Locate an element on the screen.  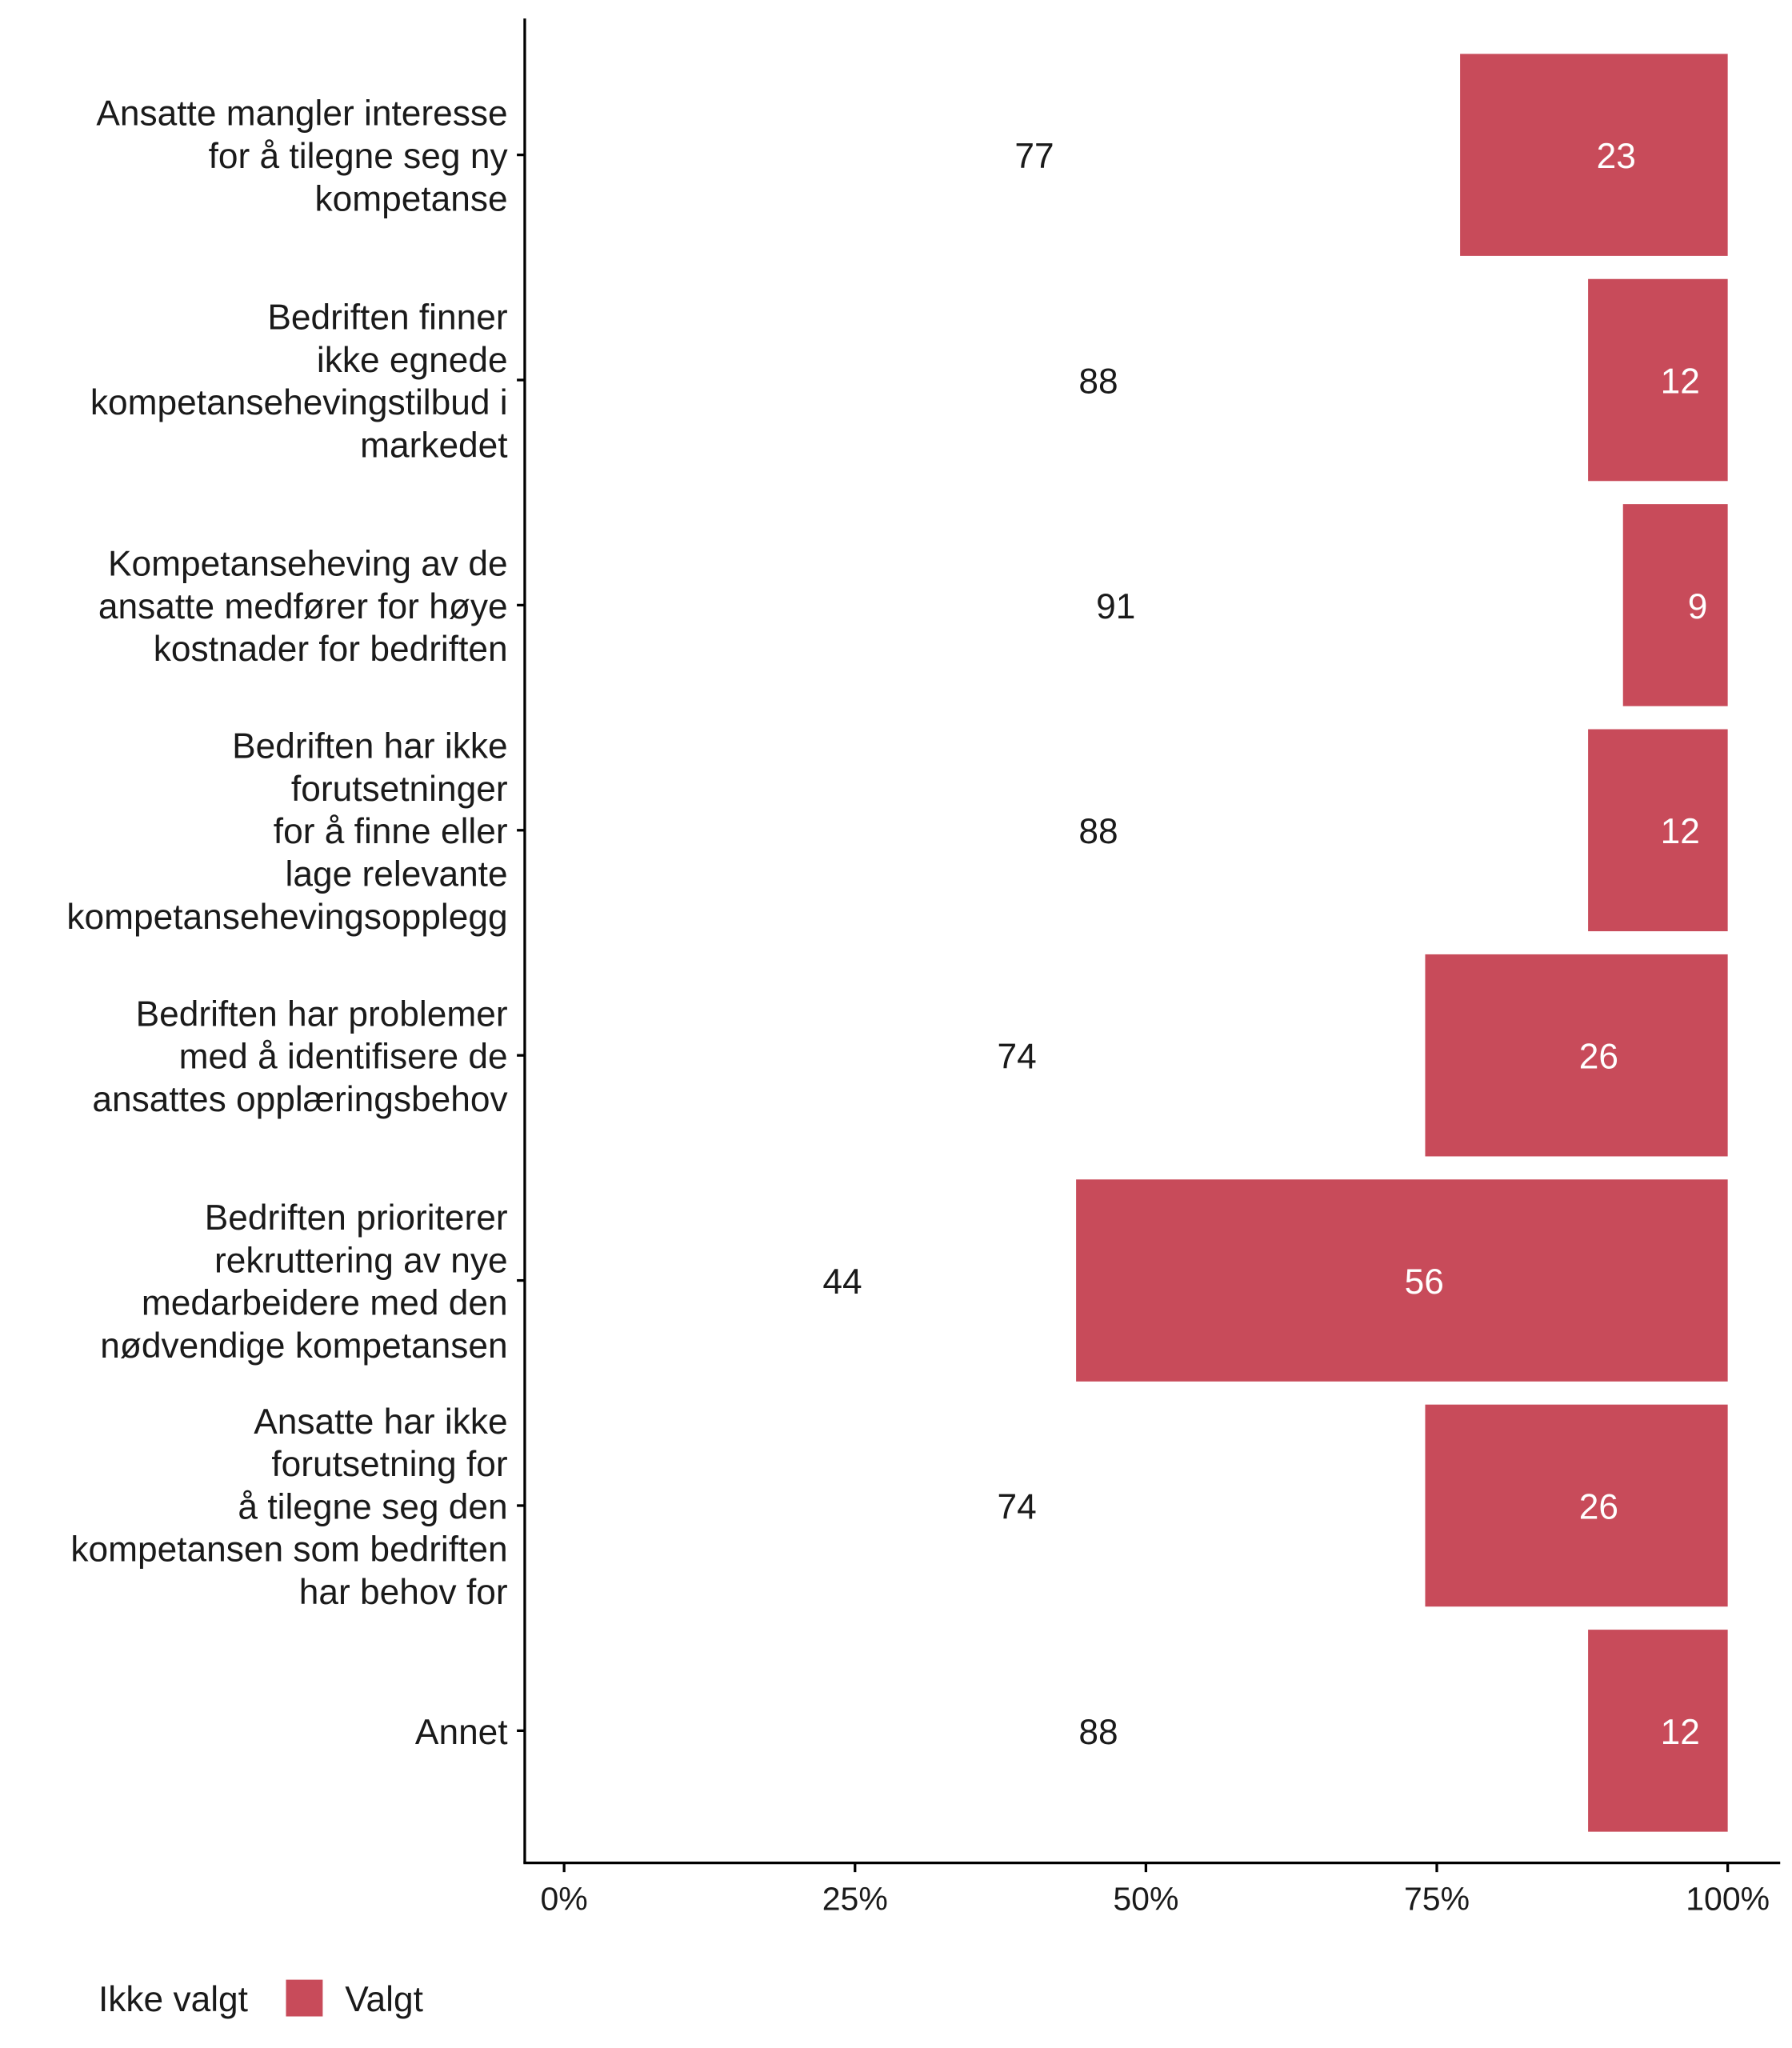
category-label: lage relevante is located at coordinates (397, 874).